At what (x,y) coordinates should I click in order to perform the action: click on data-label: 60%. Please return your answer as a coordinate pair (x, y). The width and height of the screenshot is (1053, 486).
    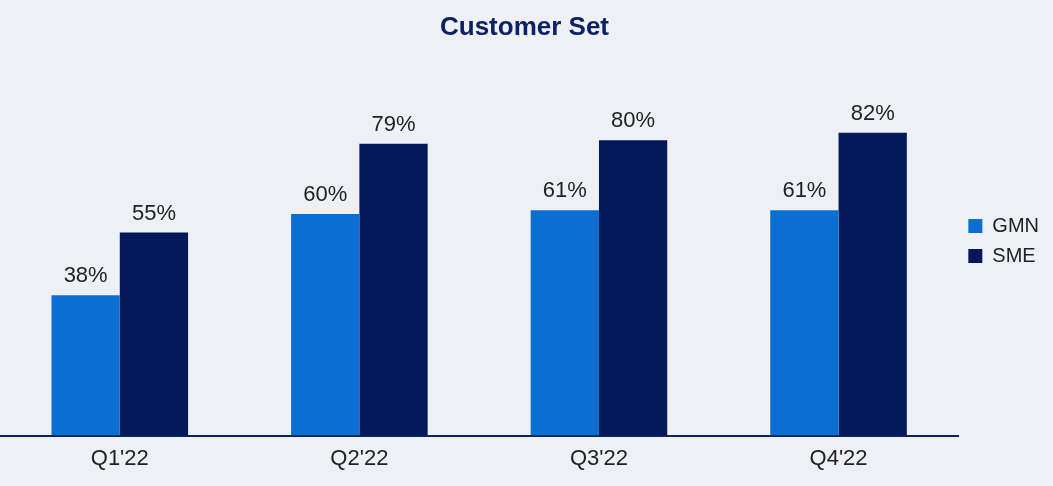
    Looking at the image, I should click on (325, 194).